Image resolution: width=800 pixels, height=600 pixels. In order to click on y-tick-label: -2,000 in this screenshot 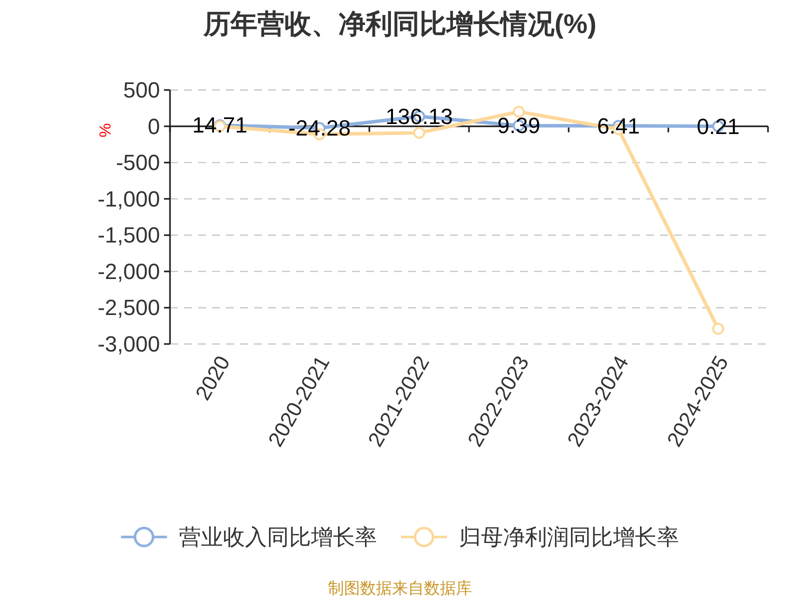, I will do `click(129, 271)`.